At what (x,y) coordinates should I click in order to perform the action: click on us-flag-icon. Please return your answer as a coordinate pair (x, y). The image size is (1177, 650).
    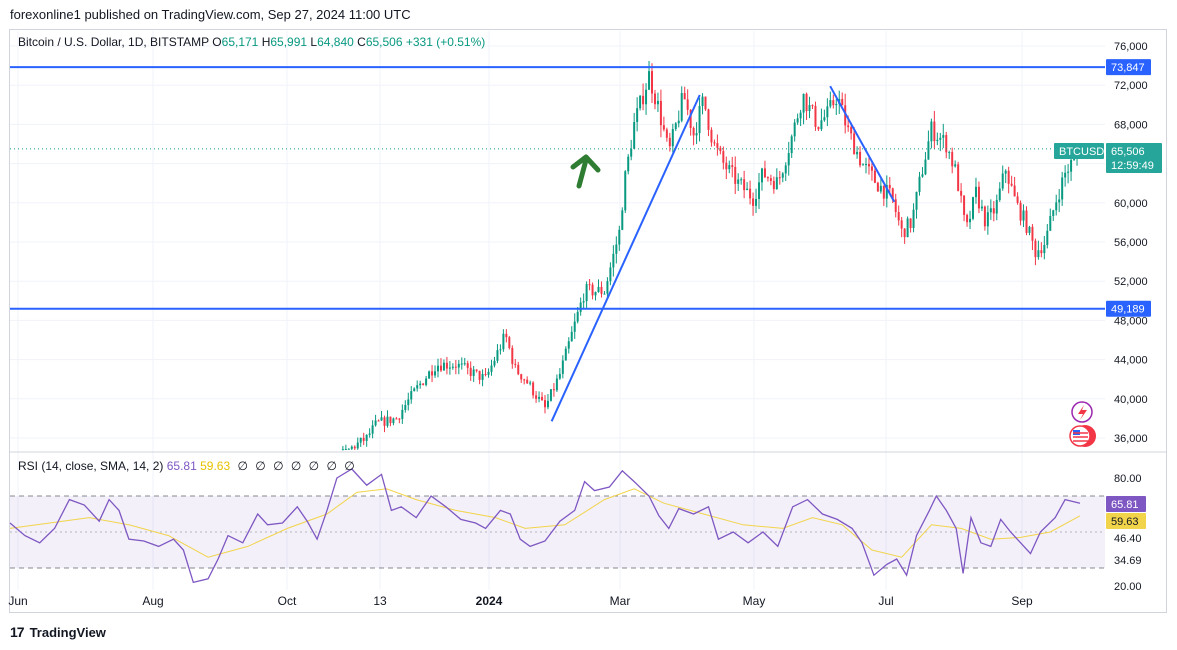
    Looking at the image, I should click on (1082, 436).